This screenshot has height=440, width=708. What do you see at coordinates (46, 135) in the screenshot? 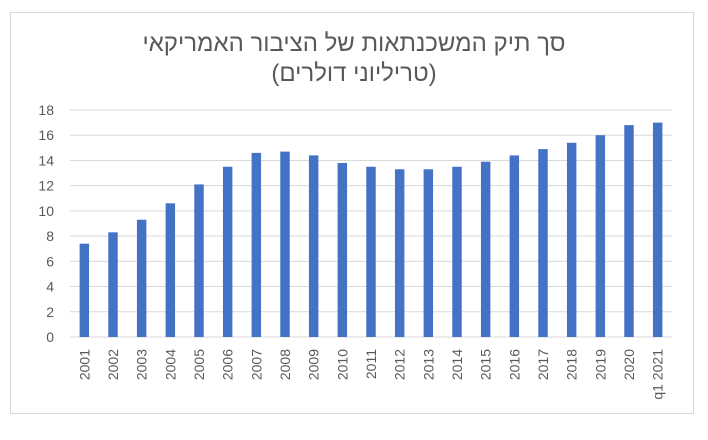
I see `y-tick-label: 16` at bounding box center [46, 135].